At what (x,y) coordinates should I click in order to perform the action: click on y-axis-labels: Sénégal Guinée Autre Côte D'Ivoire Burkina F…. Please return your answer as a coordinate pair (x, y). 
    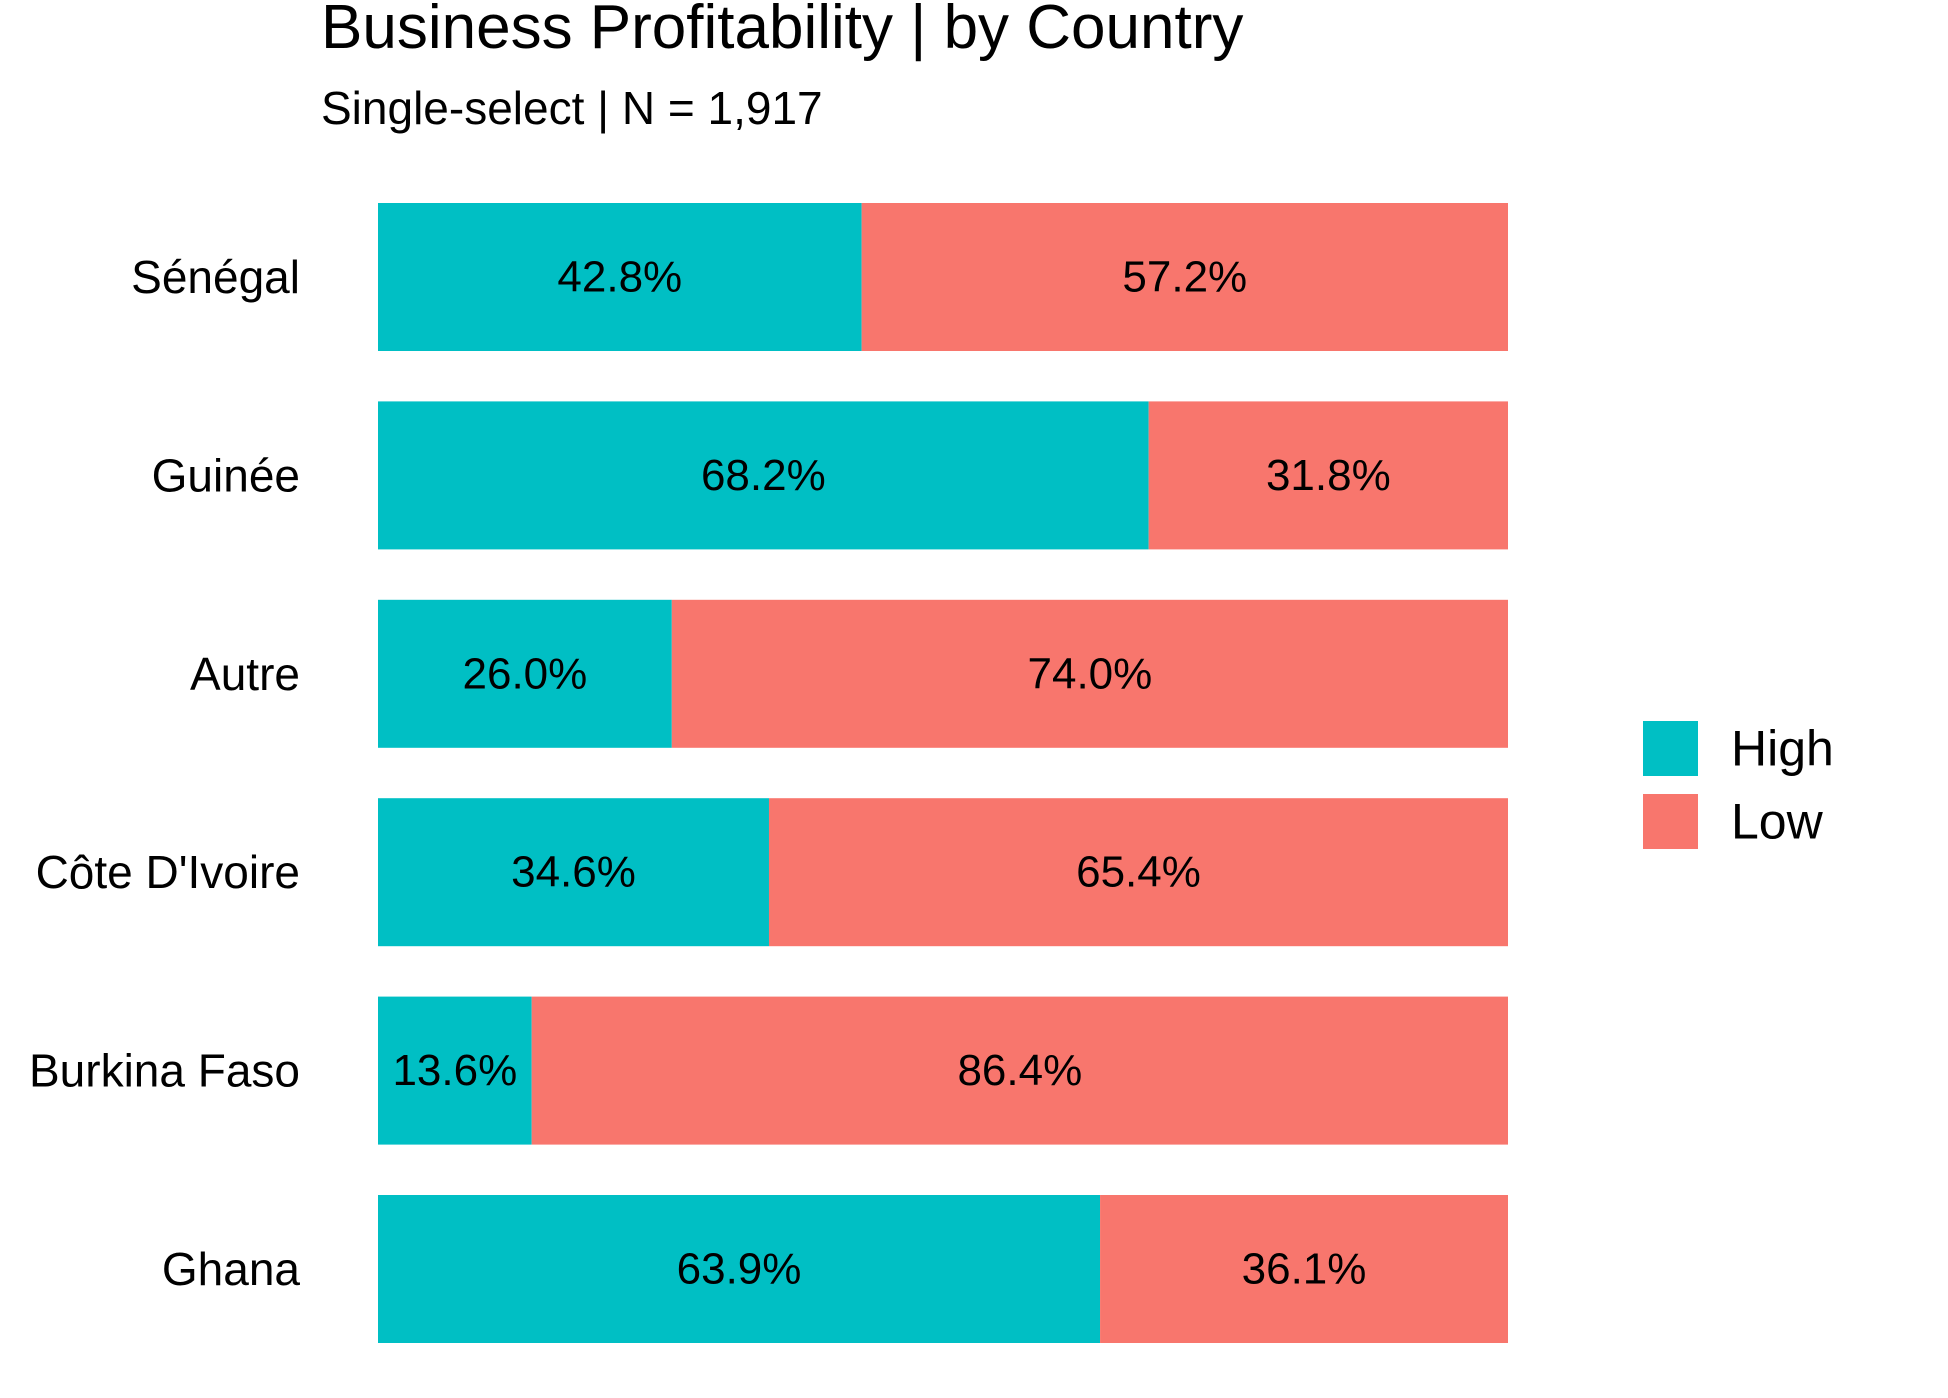
    Looking at the image, I should click on (164, 773).